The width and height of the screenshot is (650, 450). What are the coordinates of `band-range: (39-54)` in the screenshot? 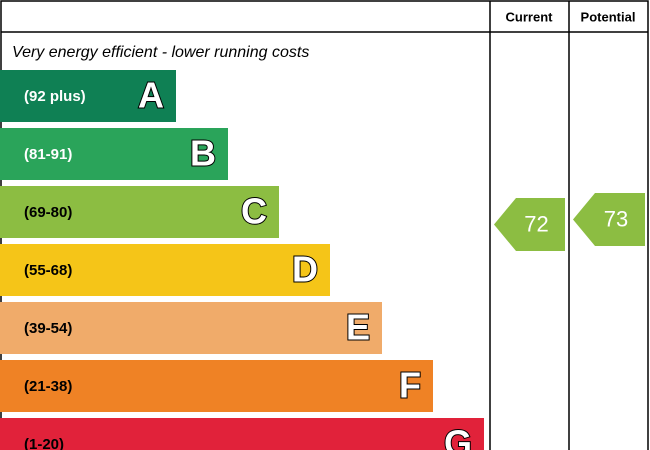 It's located at (48, 328).